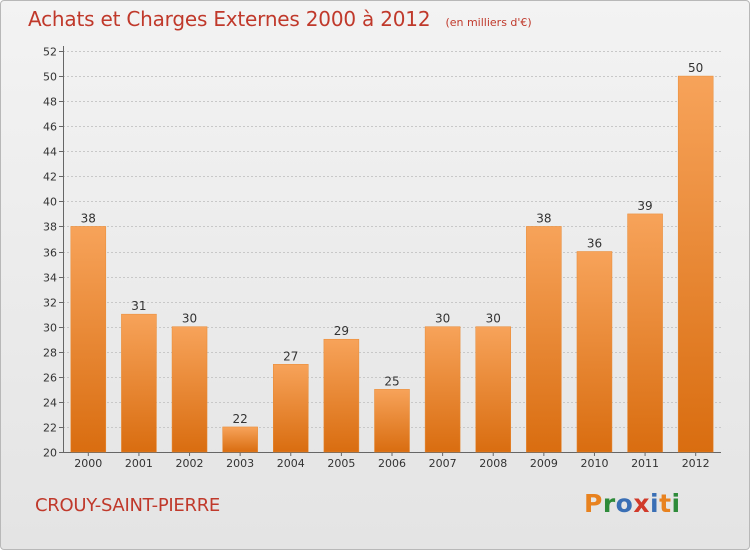 This screenshot has height=550, width=750. Describe the element at coordinates (594, 244) in the screenshot. I see `bar-value-label: 36` at that location.